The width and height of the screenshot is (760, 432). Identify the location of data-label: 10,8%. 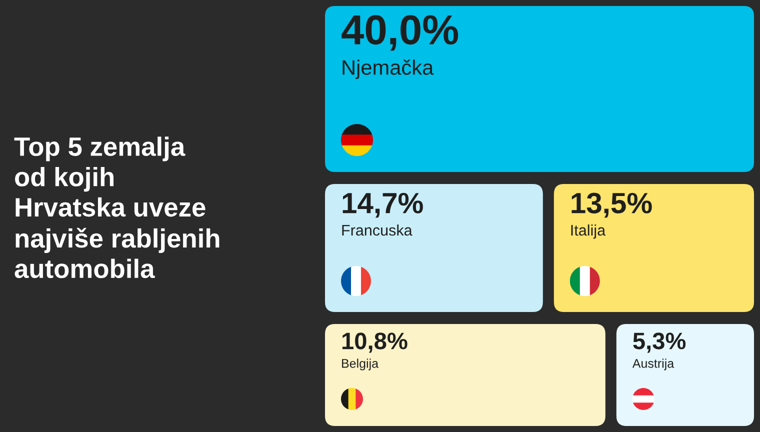
(375, 342).